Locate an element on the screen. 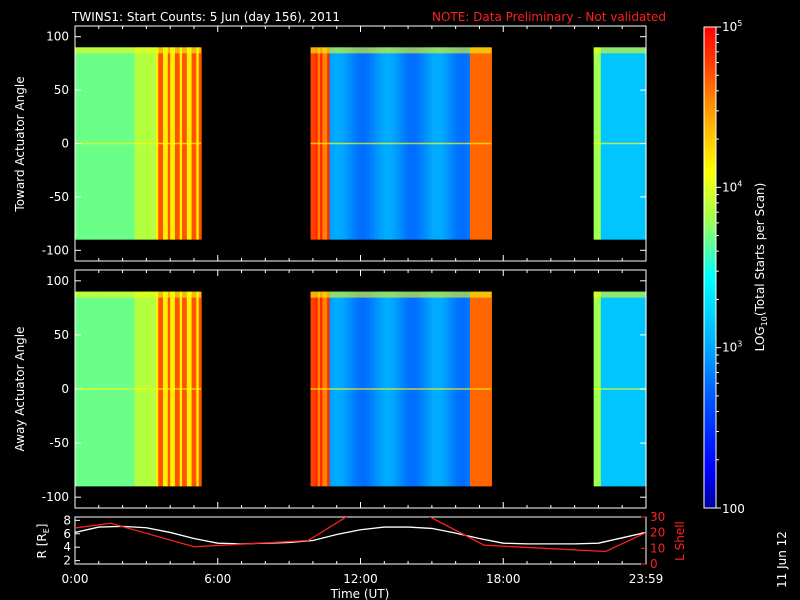 Image resolution: width=800 pixels, height=600 pixels. colorbar-label-pre: LOG is located at coordinates (760, 338).